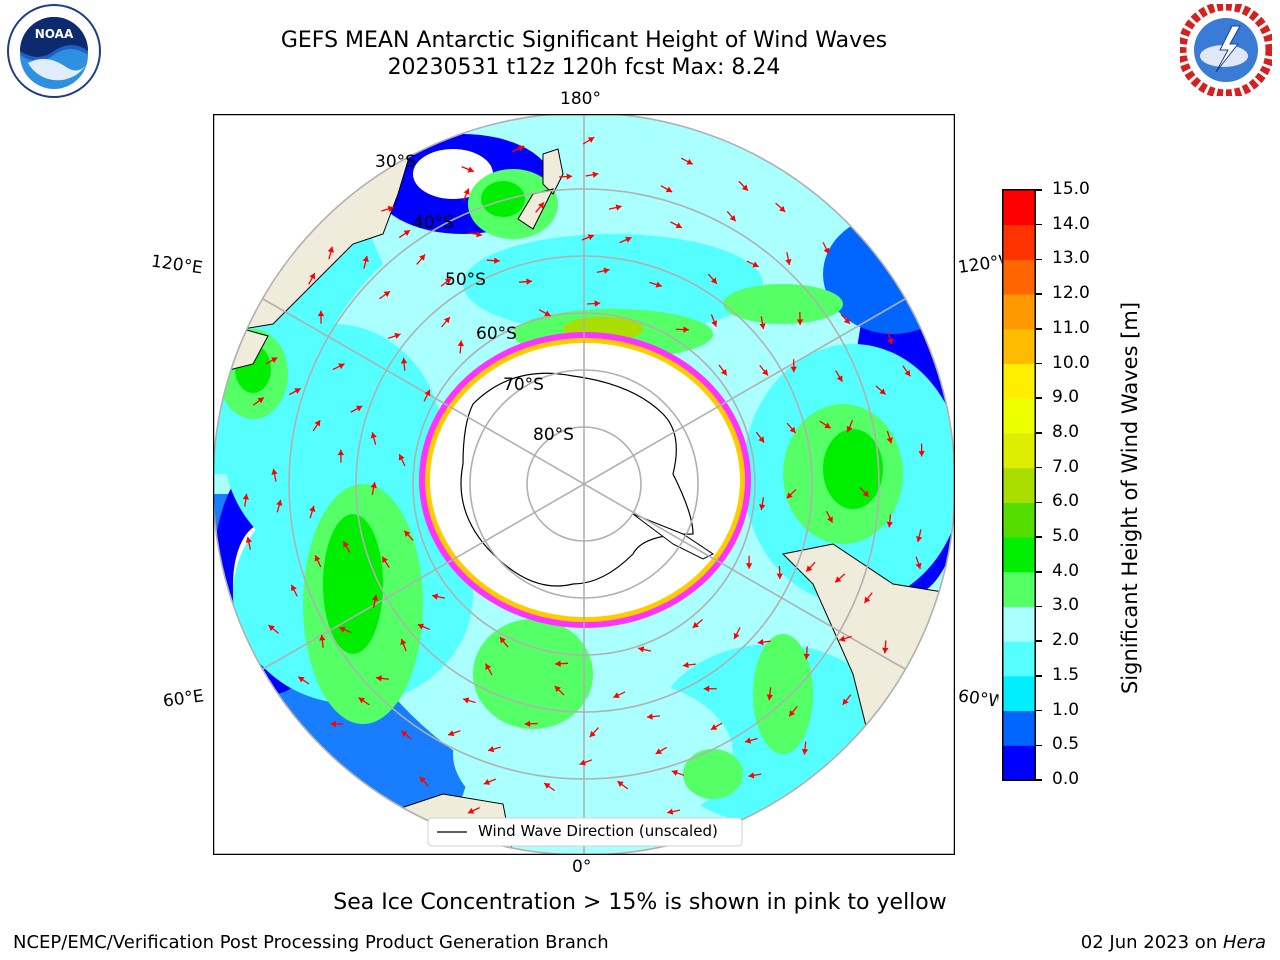 The width and height of the screenshot is (1280, 960). What do you see at coordinates (582, 867) in the screenshot?
I see `lon-label-0: 0°` at bounding box center [582, 867].